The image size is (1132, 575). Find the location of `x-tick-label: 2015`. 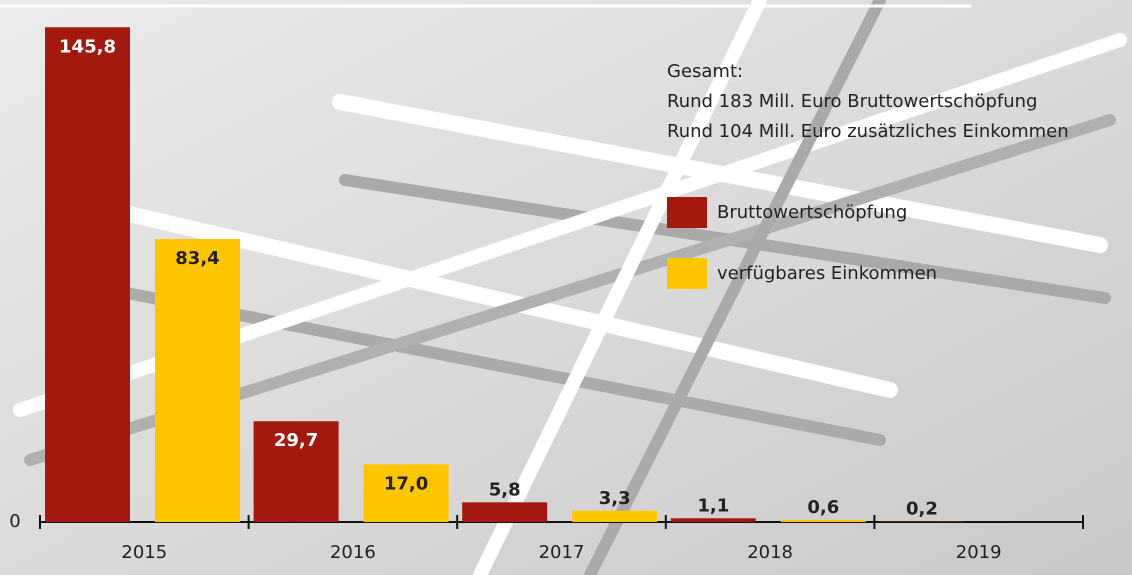

x-tick-label: 2015 is located at coordinates (144, 552).